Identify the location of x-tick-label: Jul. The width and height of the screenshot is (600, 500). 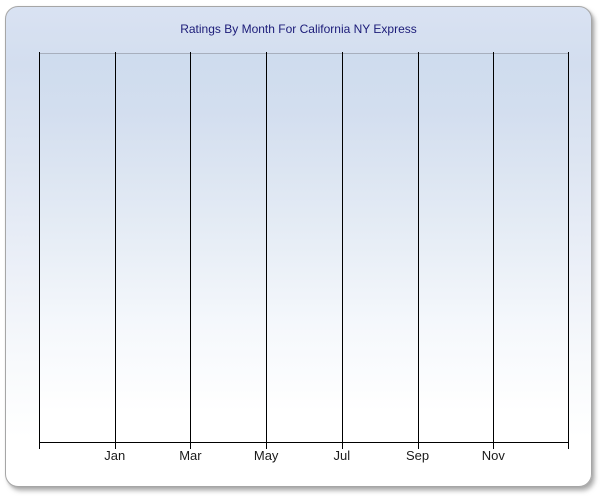
(342, 455).